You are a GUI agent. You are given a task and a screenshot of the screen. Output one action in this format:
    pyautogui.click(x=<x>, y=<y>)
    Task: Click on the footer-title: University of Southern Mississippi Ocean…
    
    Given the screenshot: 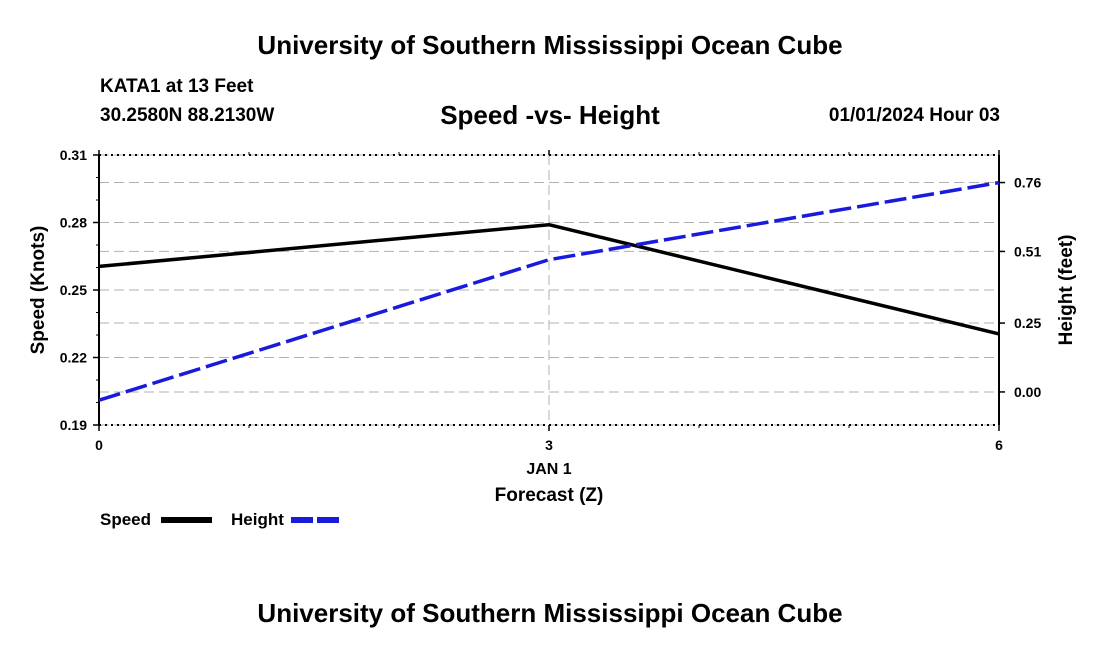 What is the action you would take?
    pyautogui.click(x=550, y=613)
    